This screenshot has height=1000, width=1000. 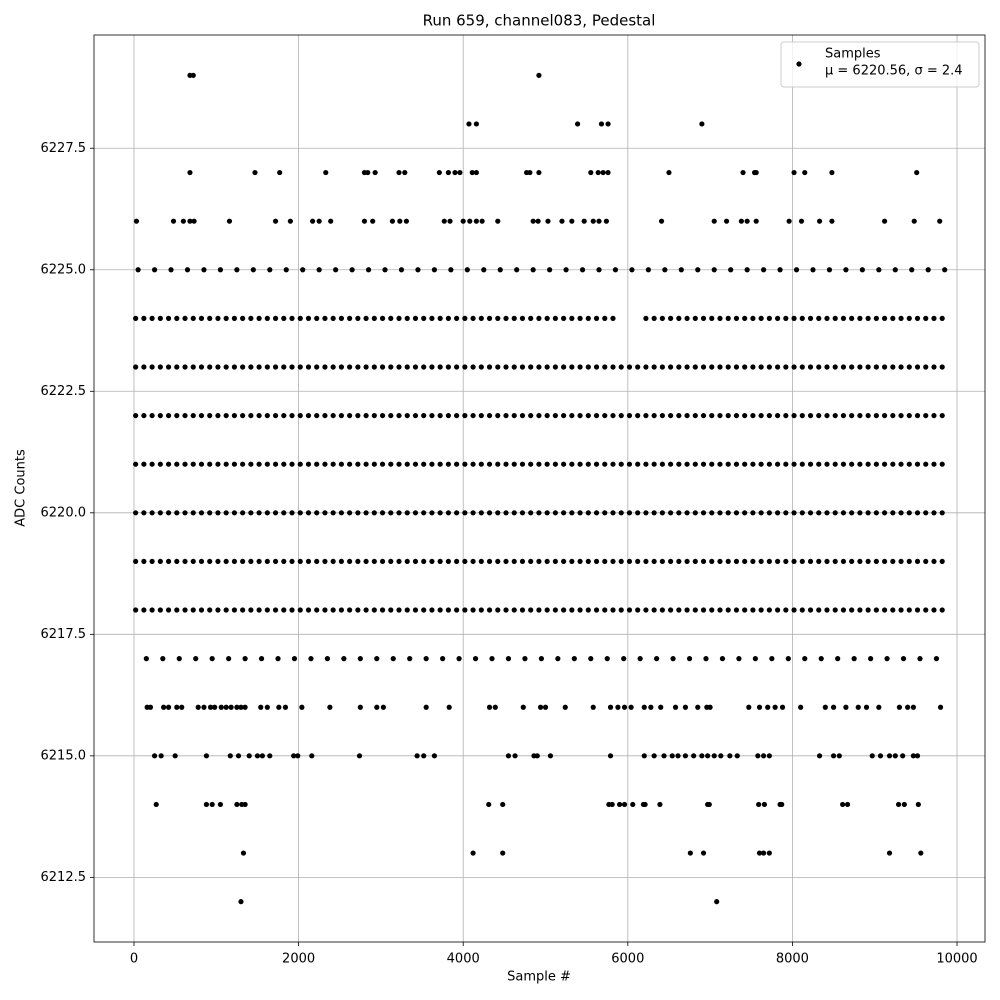 I want to click on y-tick-label: 6225.0, so click(x=64, y=269).